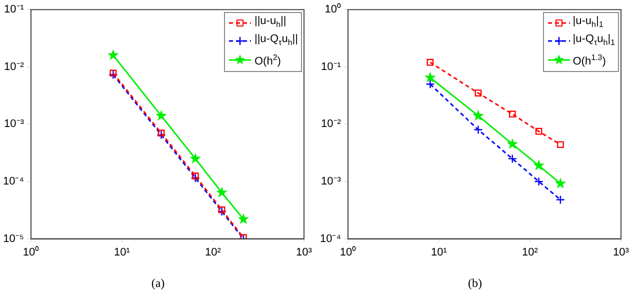 This screenshot has height=300, width=633. Describe the element at coordinates (13, 238) in the screenshot. I see `y-tick-label: 10⁻⁵` at that location.